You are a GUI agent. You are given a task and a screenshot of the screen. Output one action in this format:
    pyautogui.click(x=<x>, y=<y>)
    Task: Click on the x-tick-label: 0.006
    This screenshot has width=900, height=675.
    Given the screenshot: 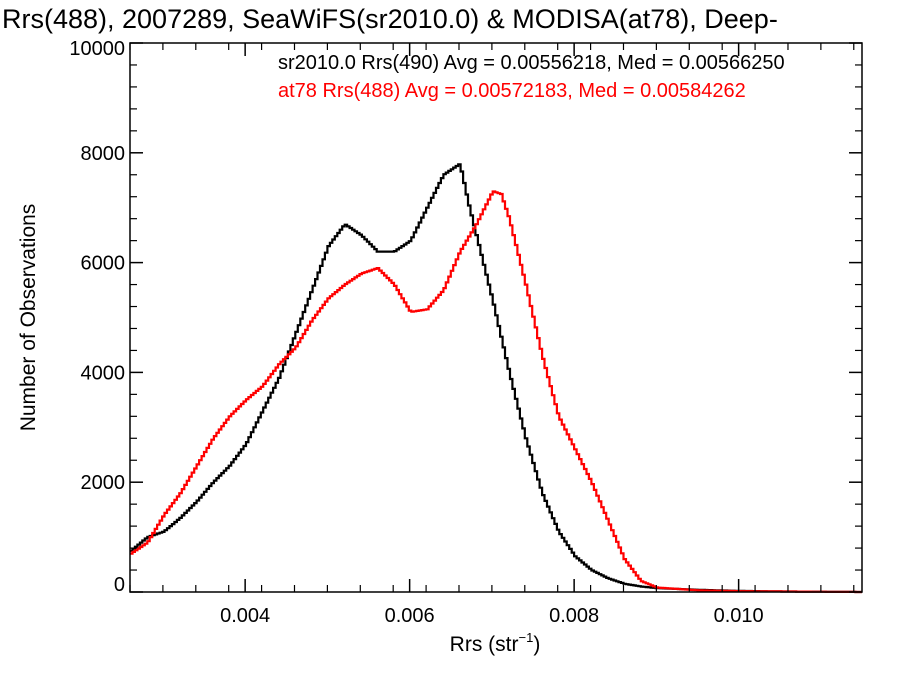 What is the action you would take?
    pyautogui.click(x=410, y=616)
    